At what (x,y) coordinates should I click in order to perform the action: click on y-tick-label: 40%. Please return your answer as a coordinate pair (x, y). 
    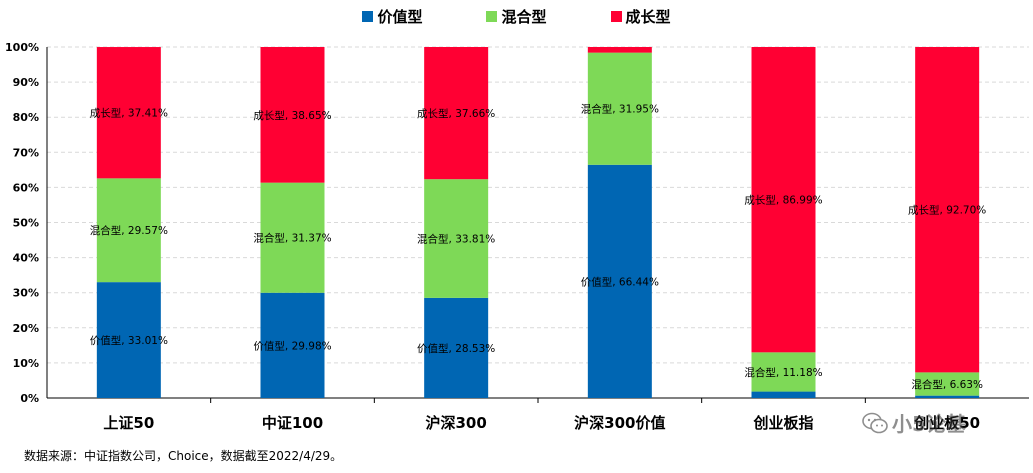
    Looking at the image, I should click on (26, 258).